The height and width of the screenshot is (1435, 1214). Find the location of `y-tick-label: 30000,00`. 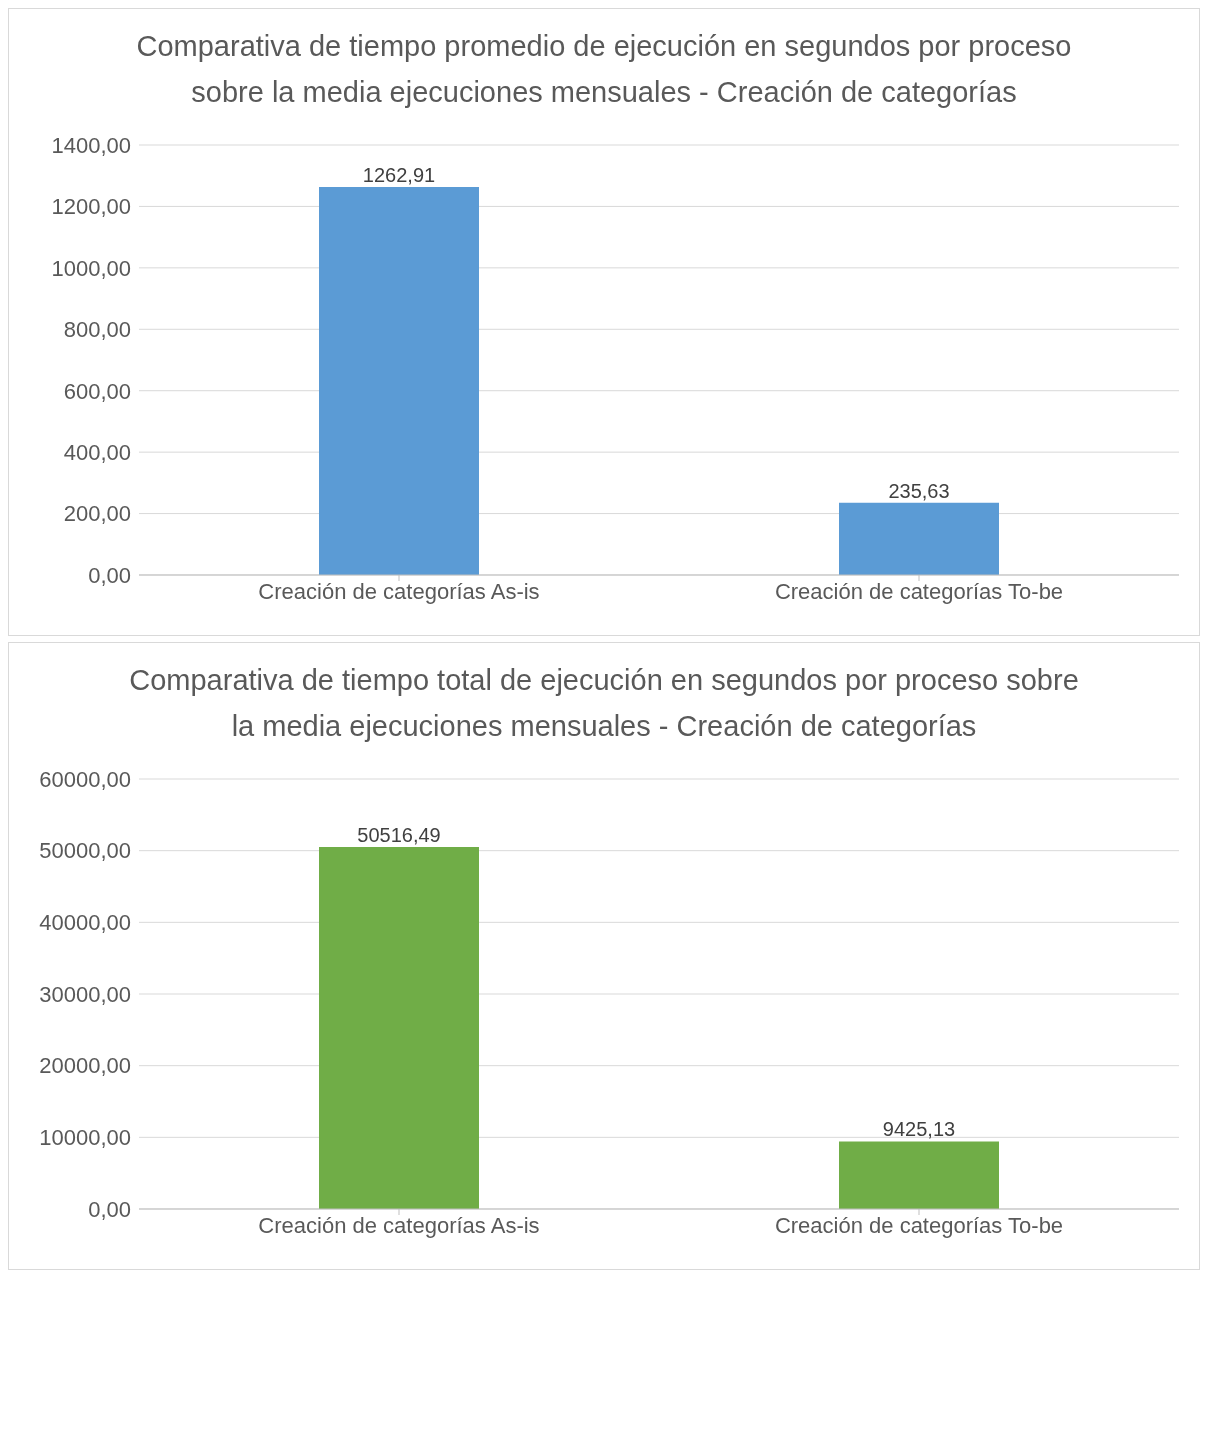

y-tick-label: 30000,00 is located at coordinates (85, 994).